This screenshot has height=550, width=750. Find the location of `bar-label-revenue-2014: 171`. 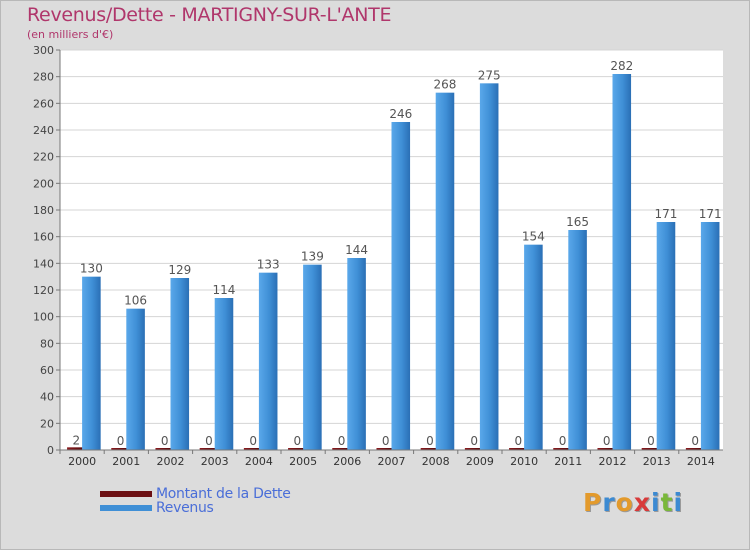

bar-label-revenue-2014: 171 is located at coordinates (710, 214).